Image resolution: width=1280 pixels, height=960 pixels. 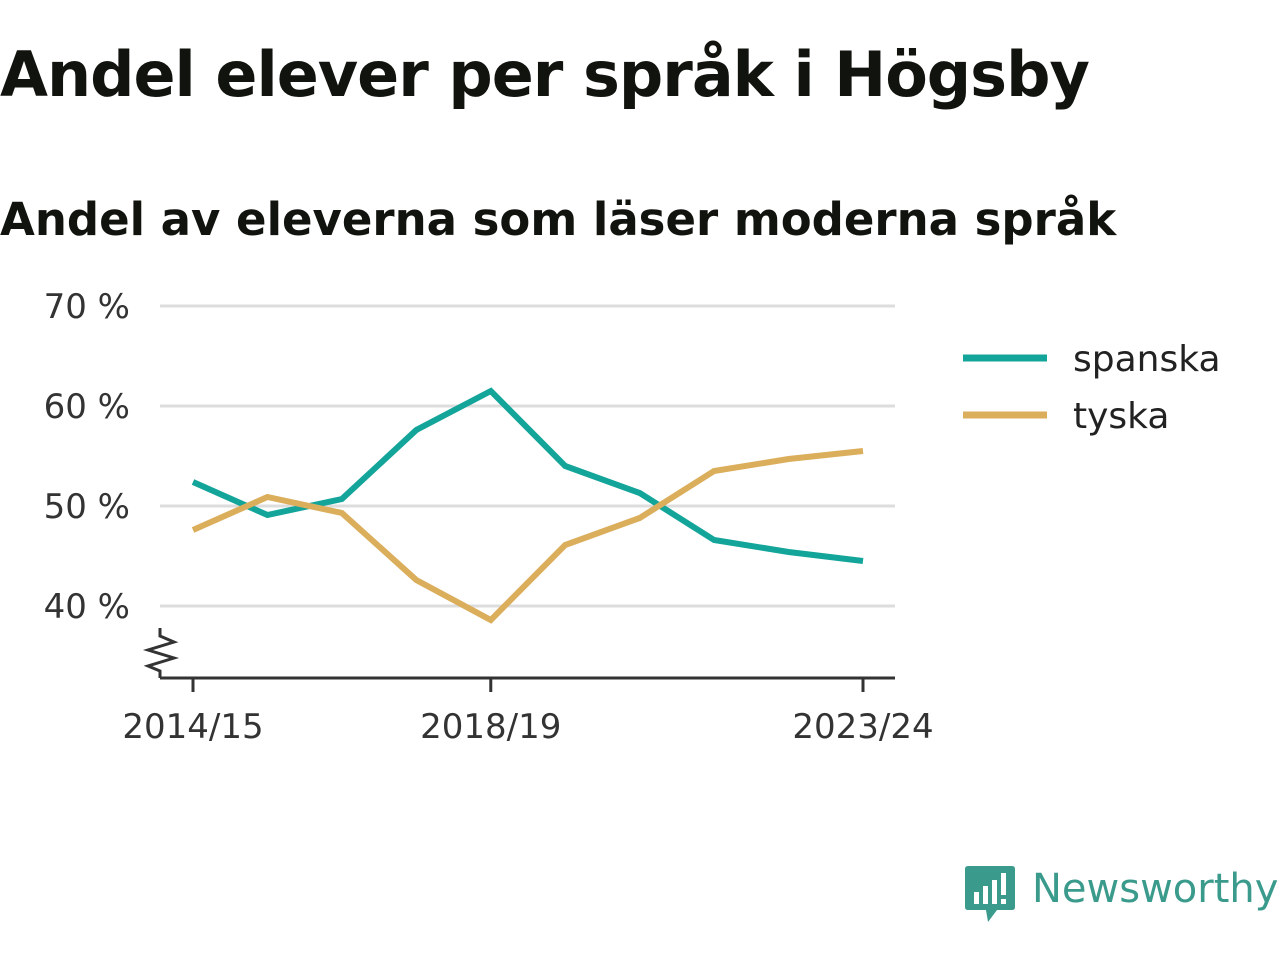 I want to click on y-tick-label: 50 %, so click(x=87, y=507).